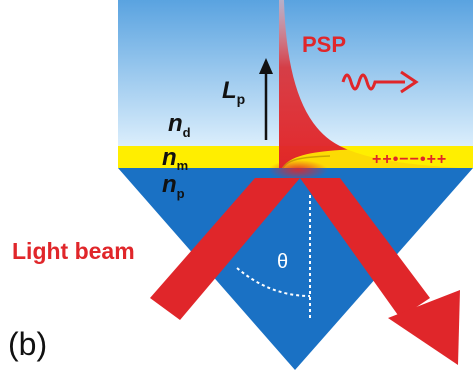 This screenshot has width=473, height=383. I want to click on plasmon-wave, so click(373, 82).